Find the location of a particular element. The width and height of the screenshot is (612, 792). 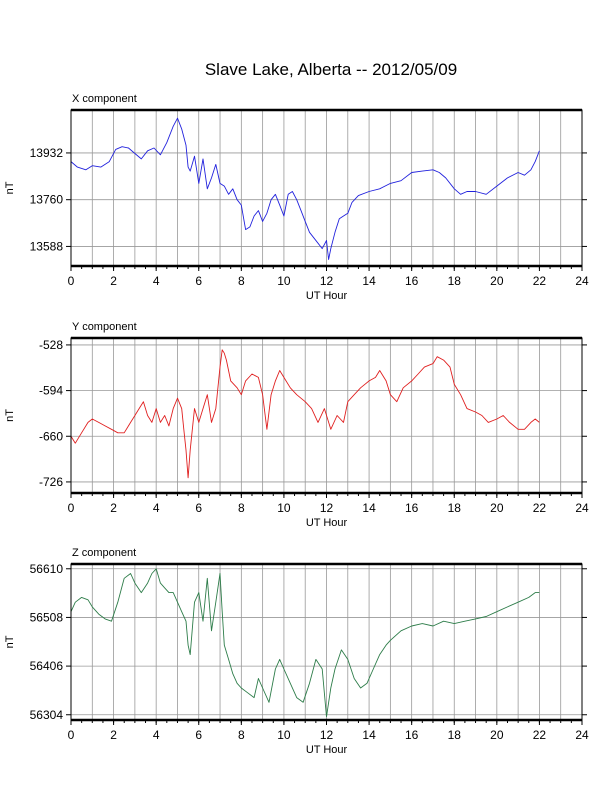

y-tick-label: 56508 is located at coordinates (47, 617).